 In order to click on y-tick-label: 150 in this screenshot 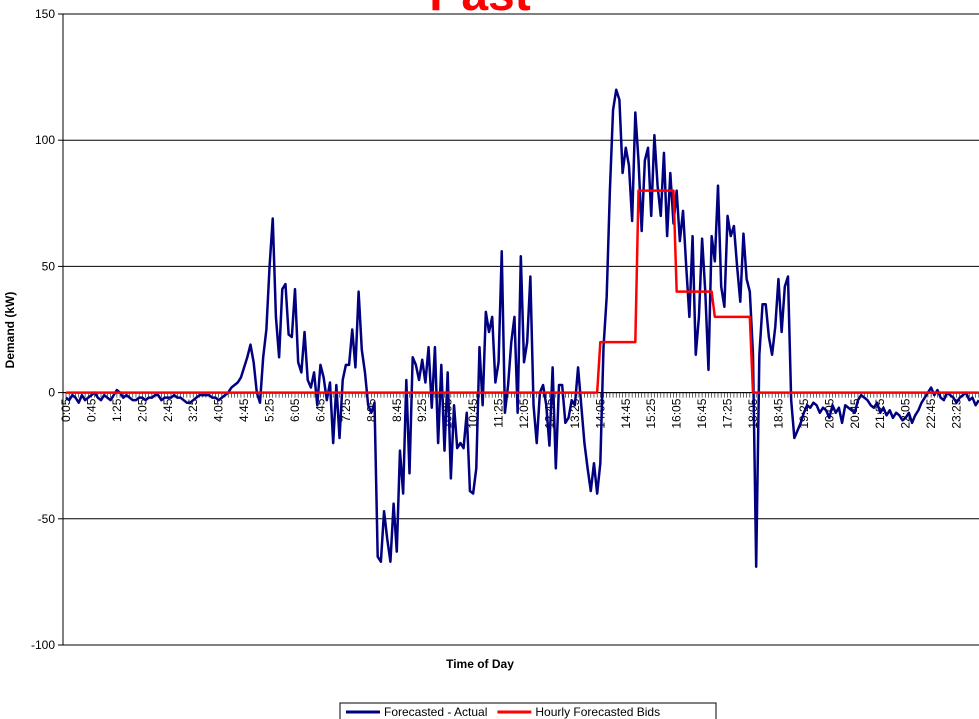, I will do `click(45, 14)`.